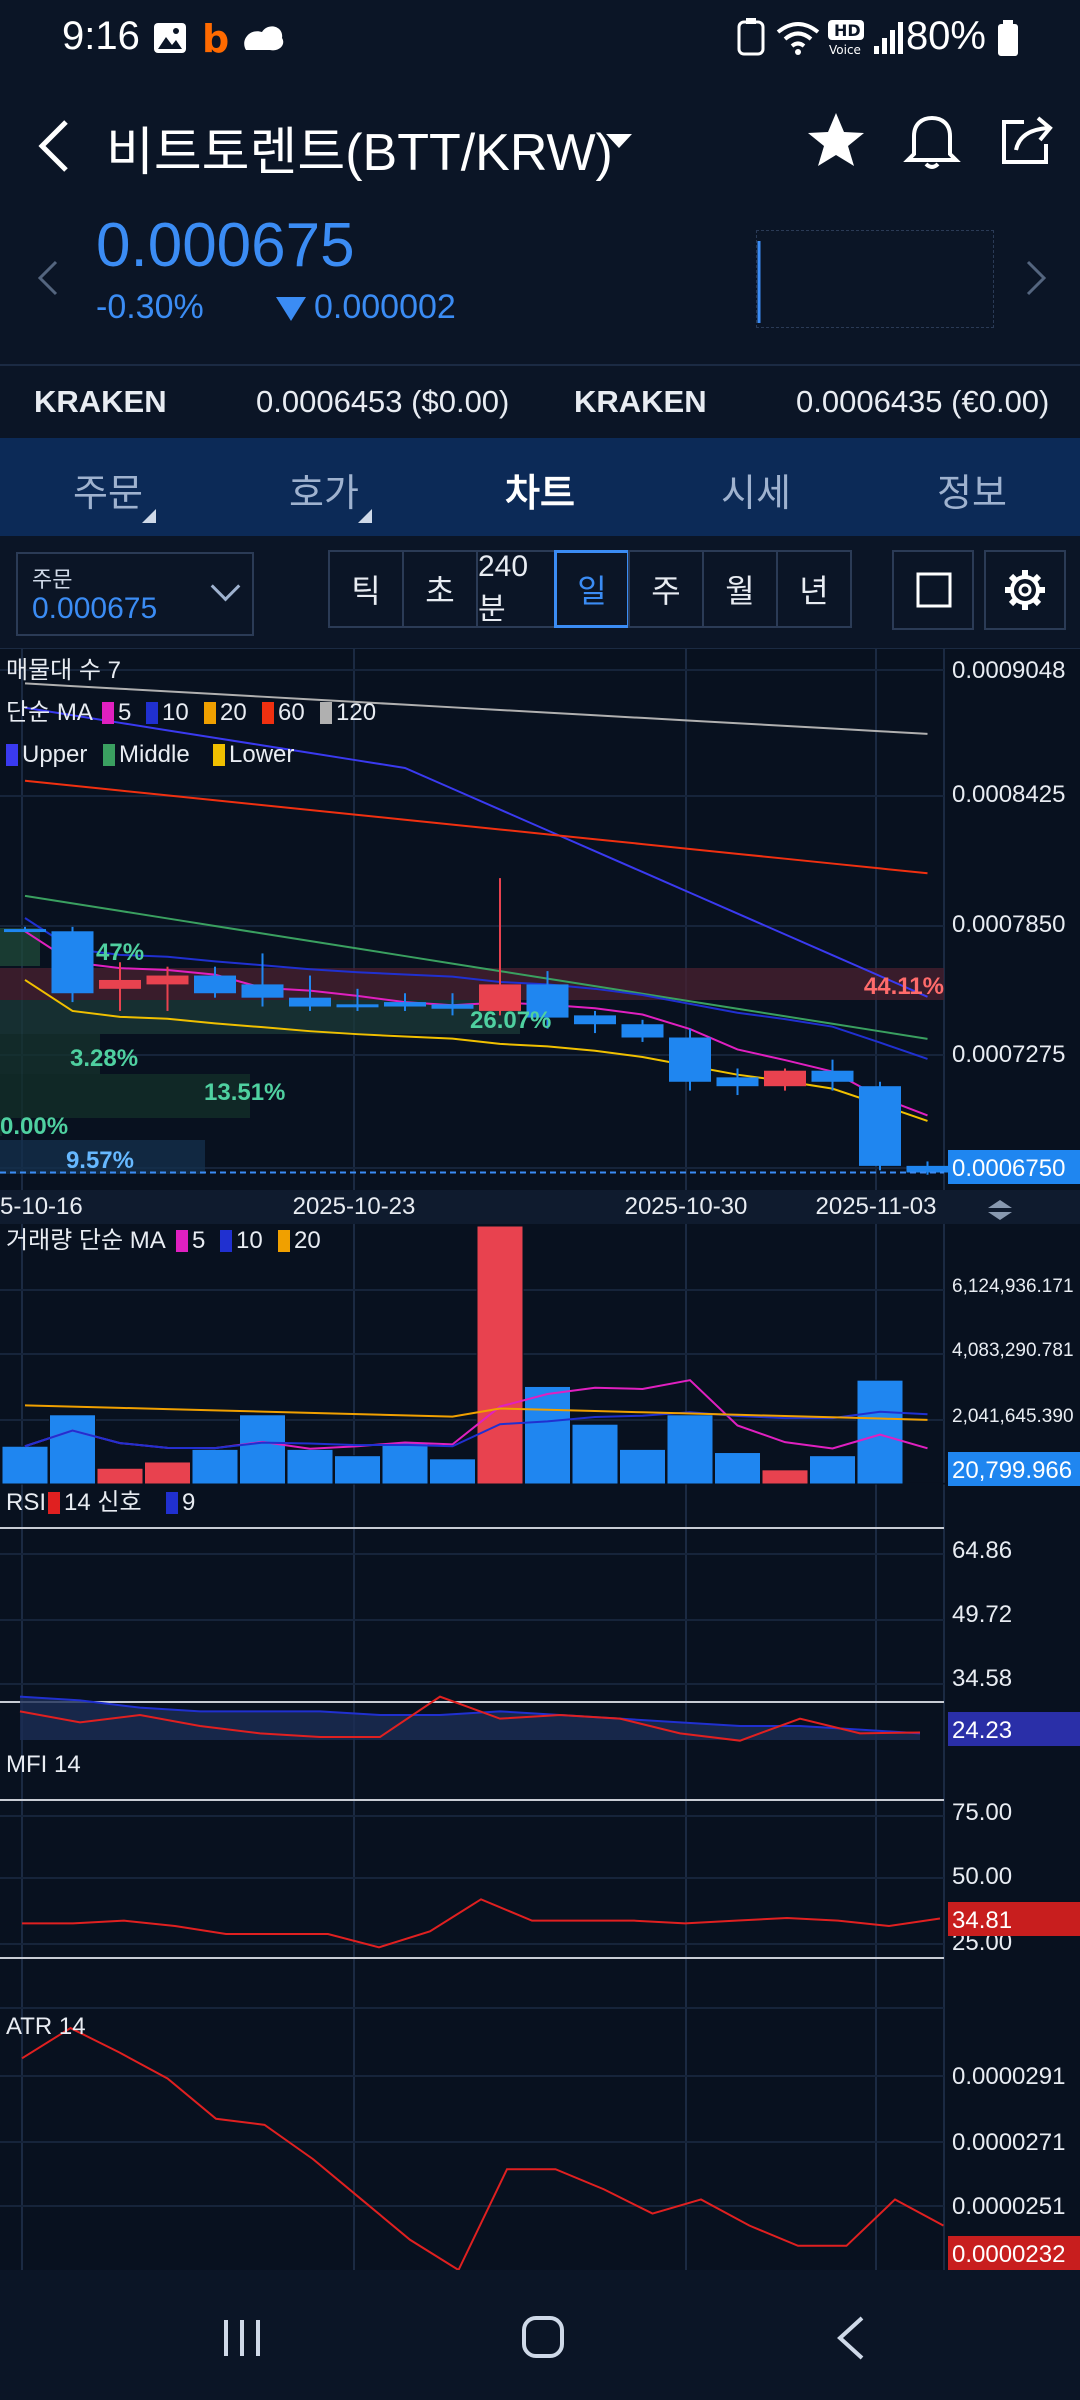  Describe the element at coordinates (1025, 590) in the screenshot. I see `chart-settings-button` at that location.